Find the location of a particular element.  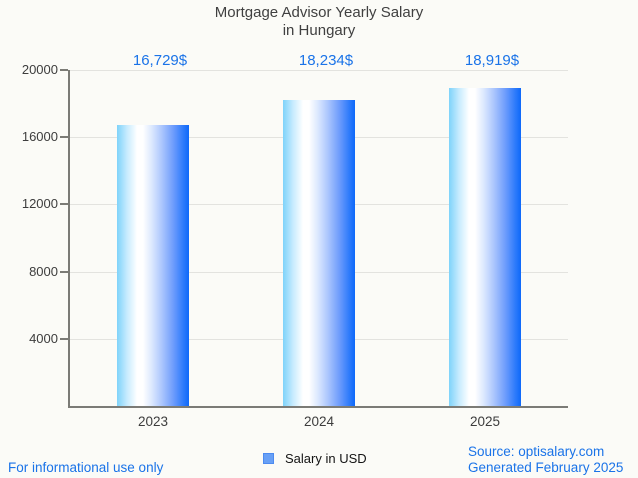

y-axis-label-16000: 16000 is located at coordinates (39, 137).